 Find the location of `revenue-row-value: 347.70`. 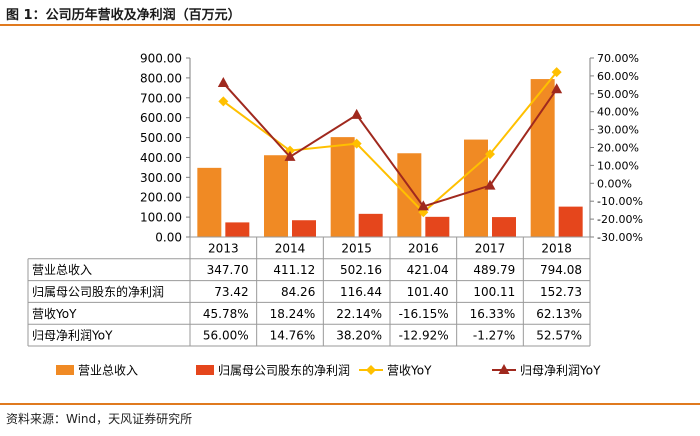

revenue-row-value: 347.70 is located at coordinates (228, 270).